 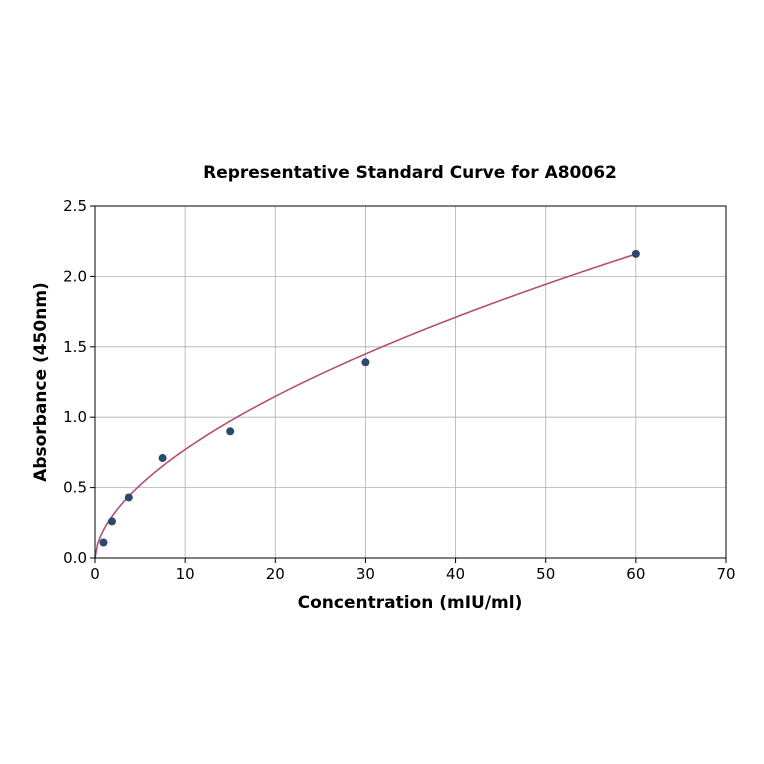 I want to click on x-tick-label: 20, so click(x=275, y=574).